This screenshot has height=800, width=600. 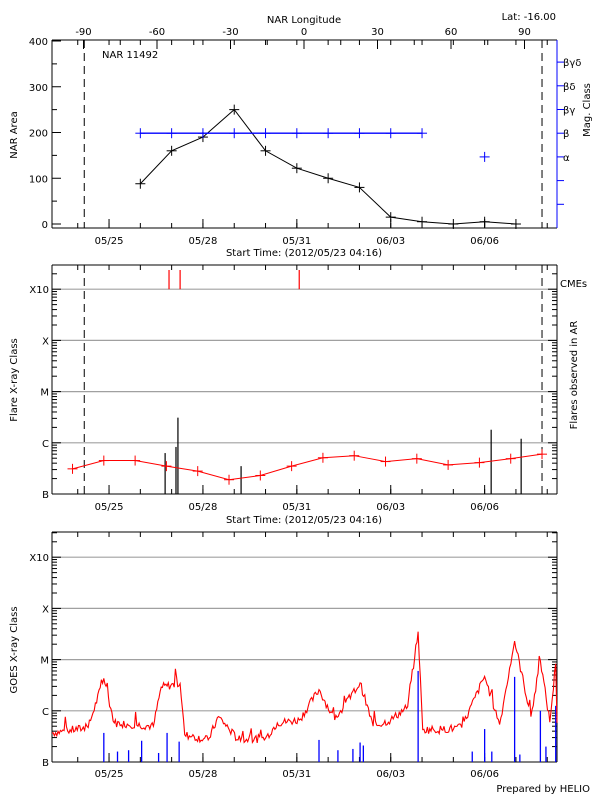 What do you see at coordinates (572, 63) in the screenshot?
I see `mag-class-tick-label: βγδ` at bounding box center [572, 63].